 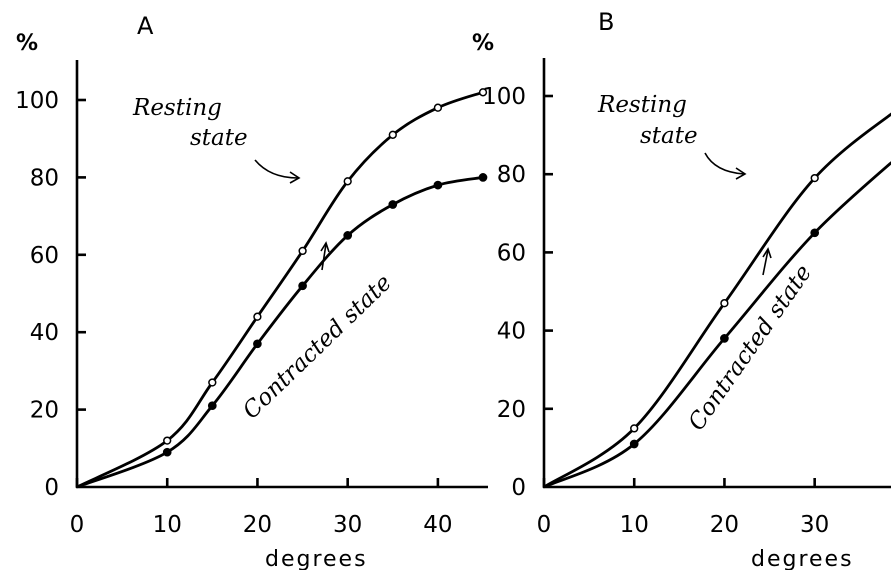 What do you see at coordinates (317, 347) in the screenshot?
I see `panel-a-contracted-label: Contracted state` at bounding box center [317, 347].